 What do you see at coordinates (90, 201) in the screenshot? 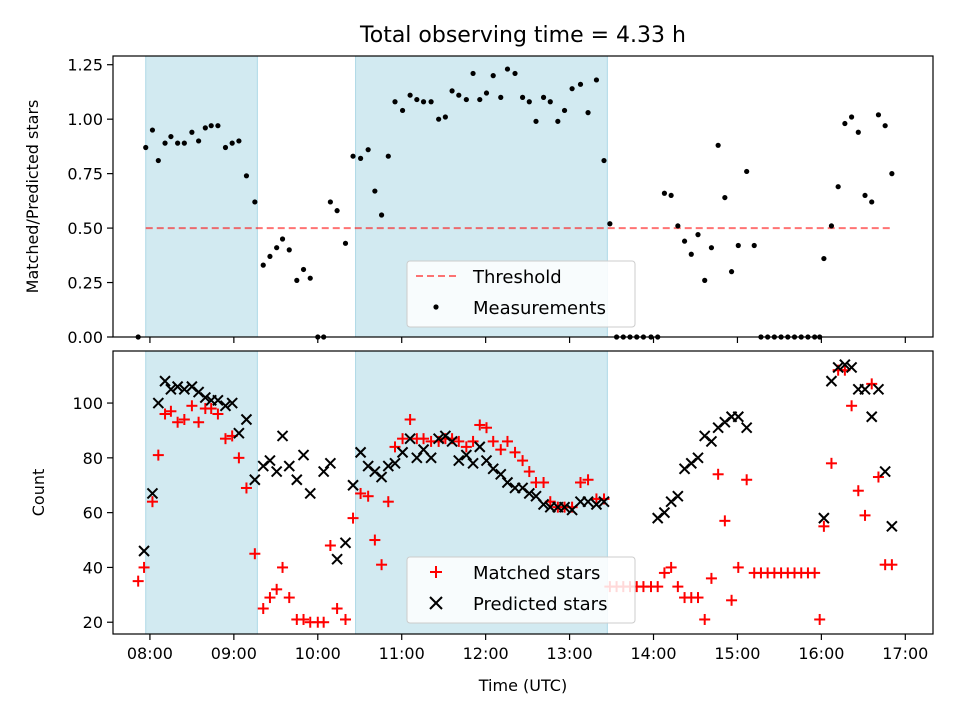
I see `top-y-ticks: 0.00 0.25 0.50 0.75 1.00 1.25` at bounding box center [90, 201].